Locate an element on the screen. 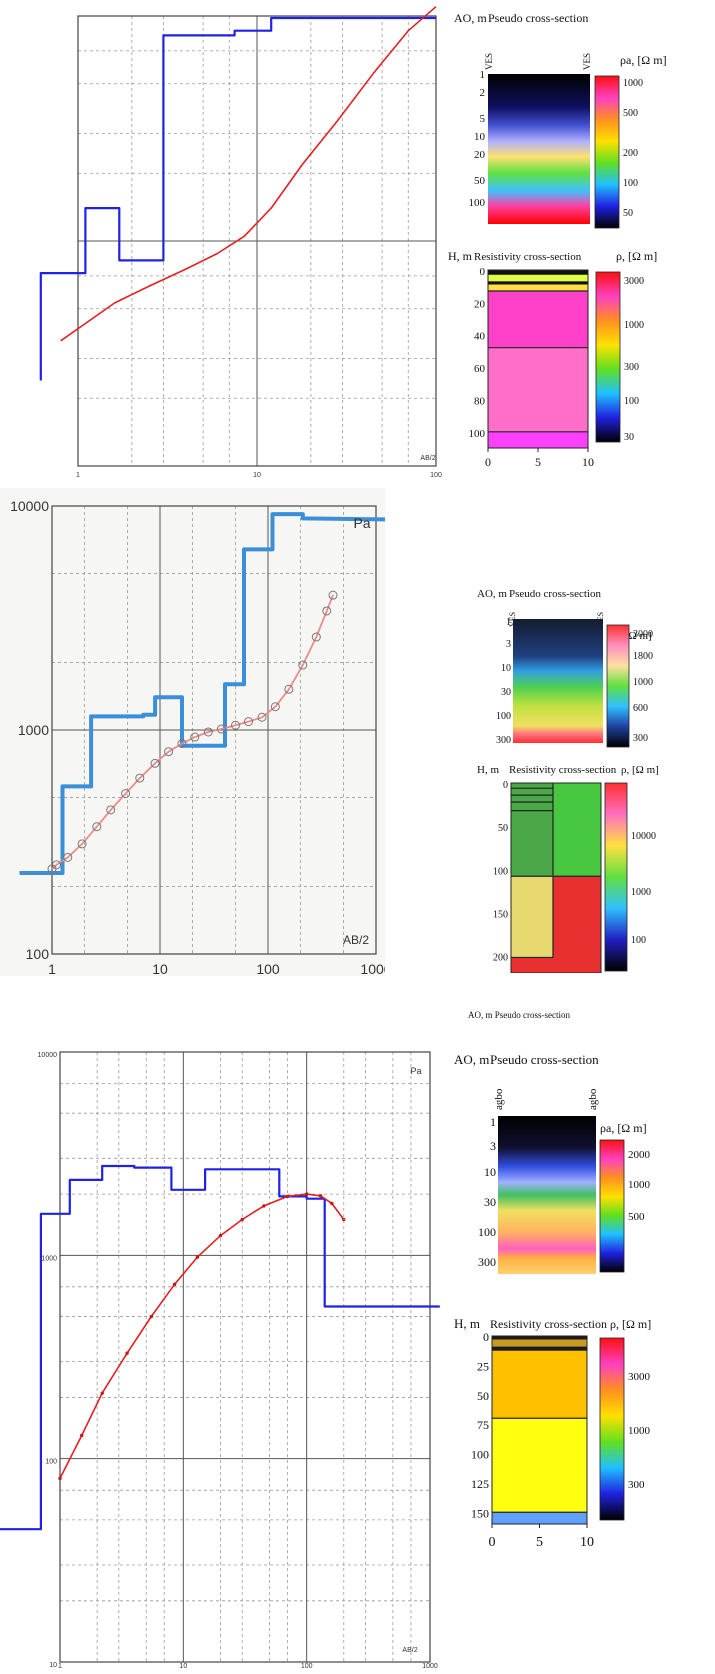  depth-tick-label: 30 is located at coordinates (490, 1202).